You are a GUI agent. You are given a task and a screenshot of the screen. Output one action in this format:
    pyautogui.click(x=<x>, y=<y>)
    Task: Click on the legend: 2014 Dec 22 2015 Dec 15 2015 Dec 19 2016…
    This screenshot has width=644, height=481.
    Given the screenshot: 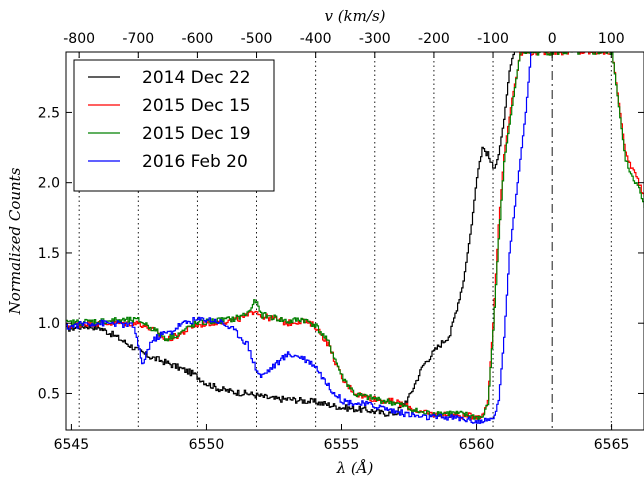 What is the action you would take?
    pyautogui.click(x=174, y=125)
    